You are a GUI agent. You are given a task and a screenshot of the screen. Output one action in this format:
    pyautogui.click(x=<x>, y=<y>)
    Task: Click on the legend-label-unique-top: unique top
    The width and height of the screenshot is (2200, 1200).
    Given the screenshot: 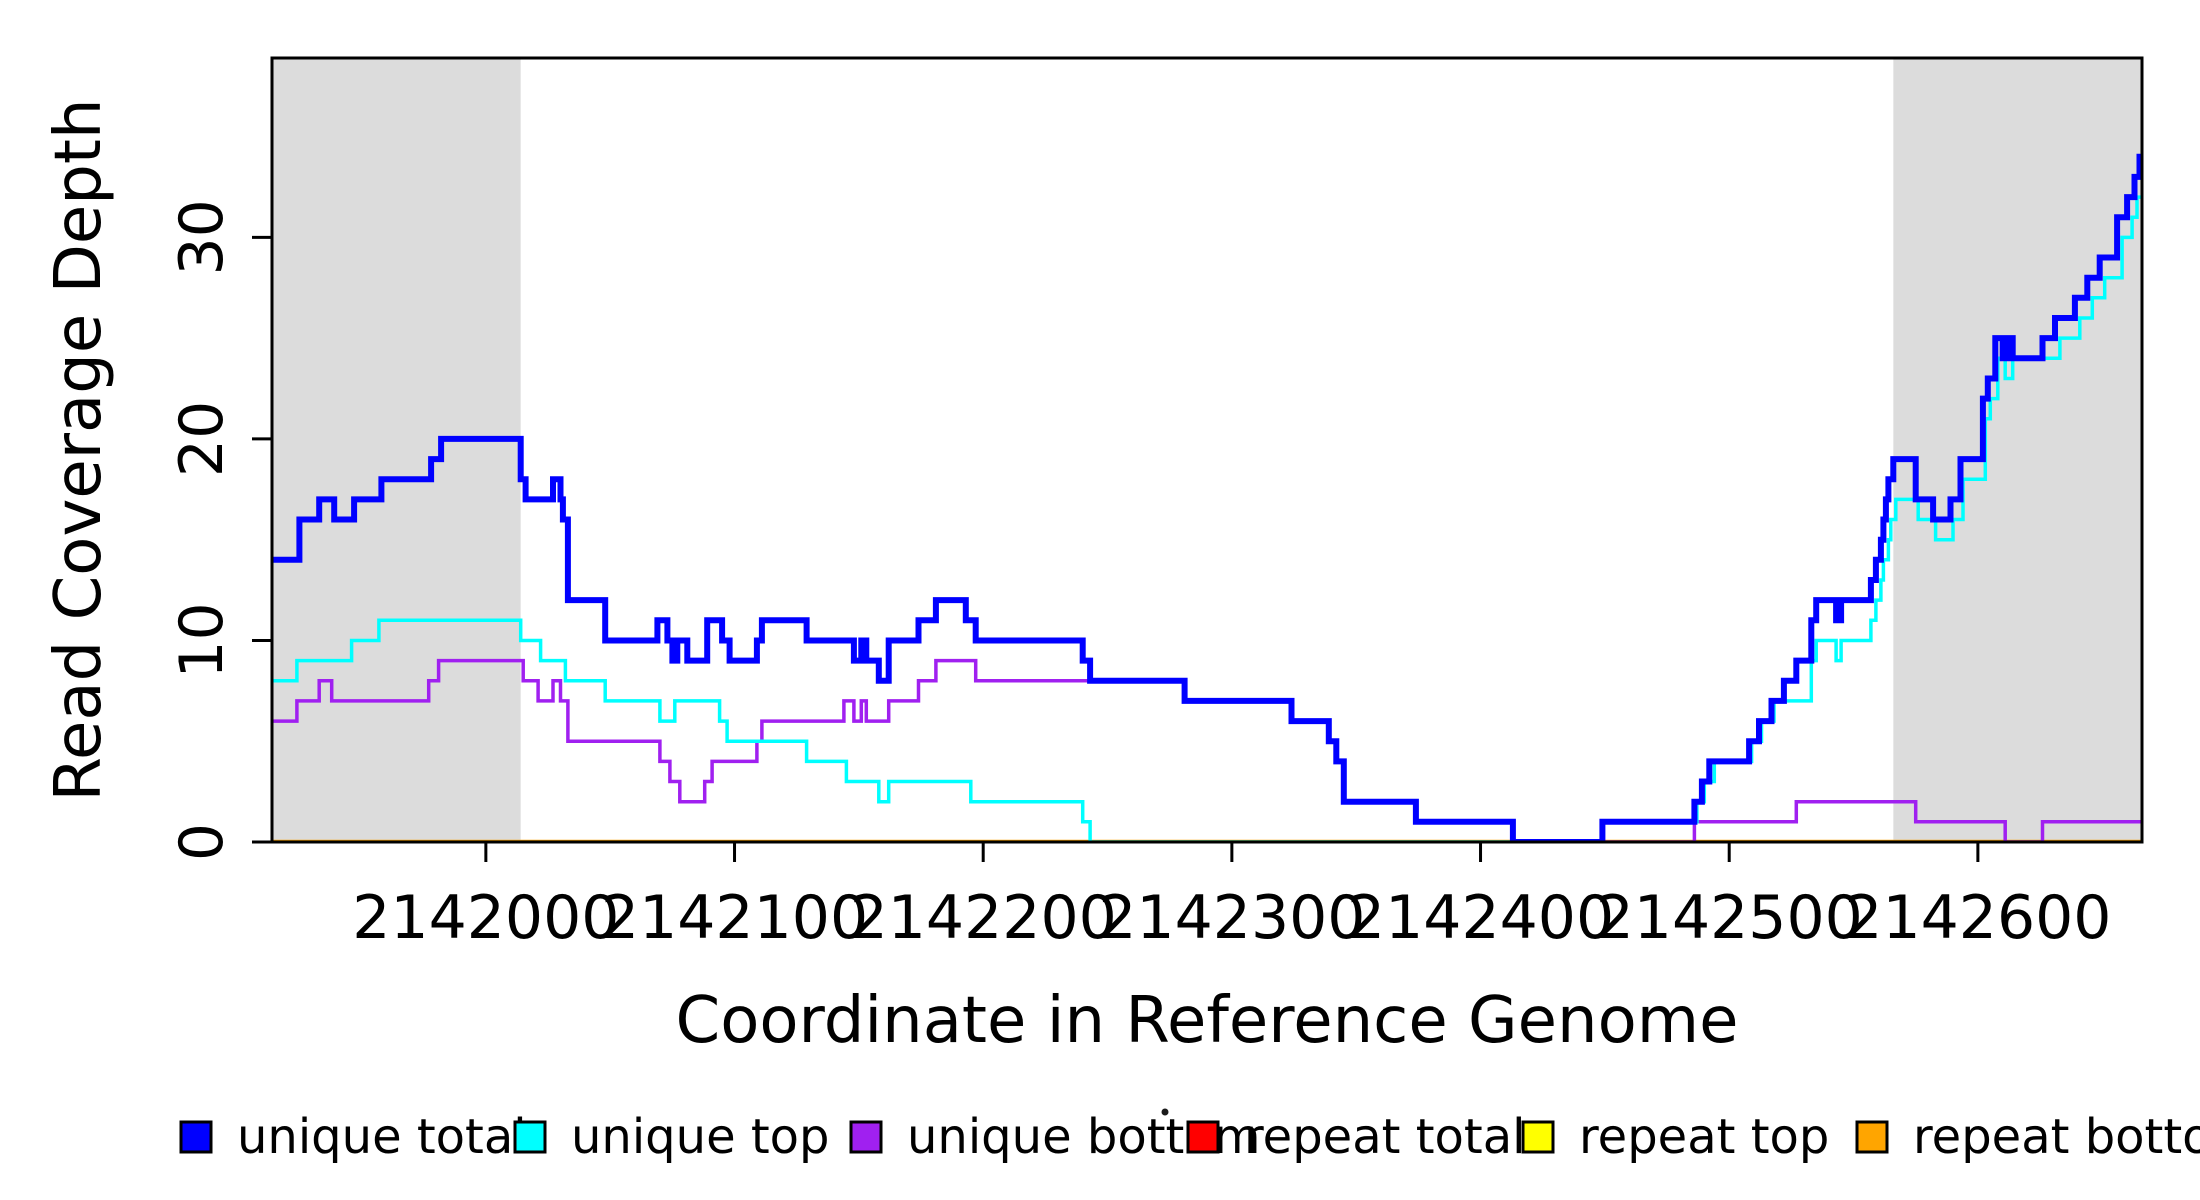 What is the action you would take?
    pyautogui.click(x=700, y=1137)
    